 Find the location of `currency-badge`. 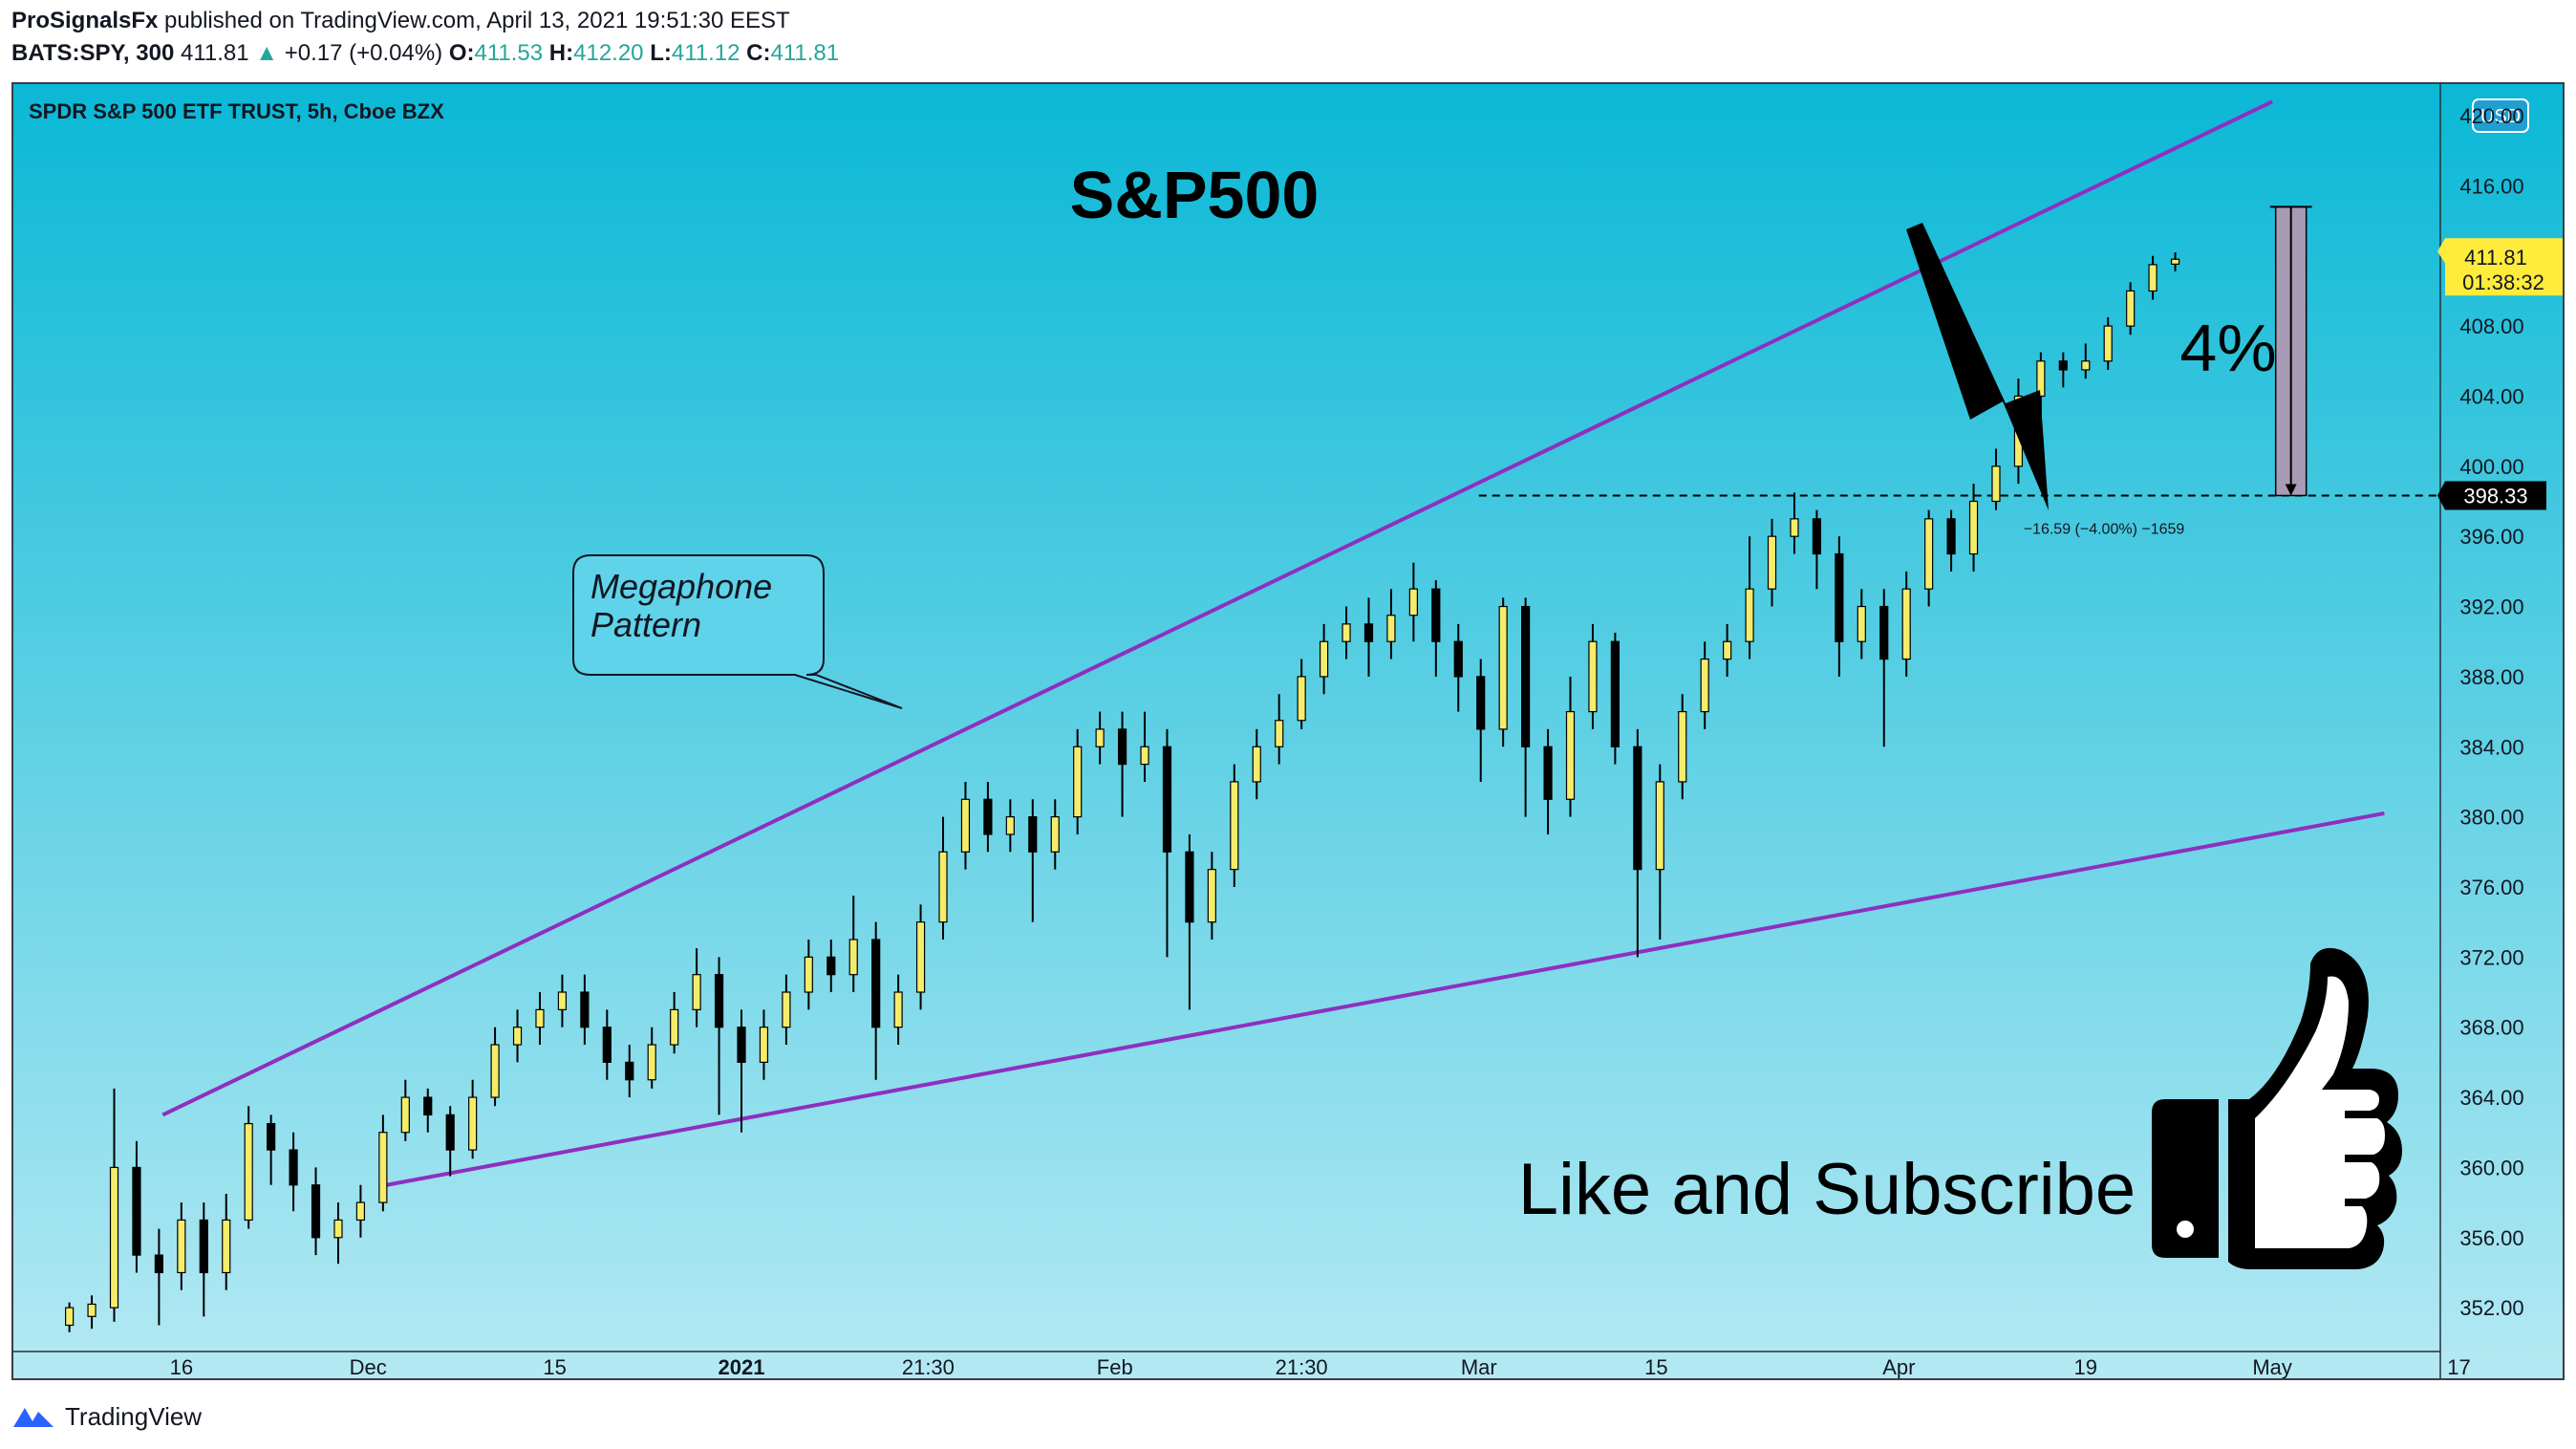

currency-badge is located at coordinates (2500, 115).